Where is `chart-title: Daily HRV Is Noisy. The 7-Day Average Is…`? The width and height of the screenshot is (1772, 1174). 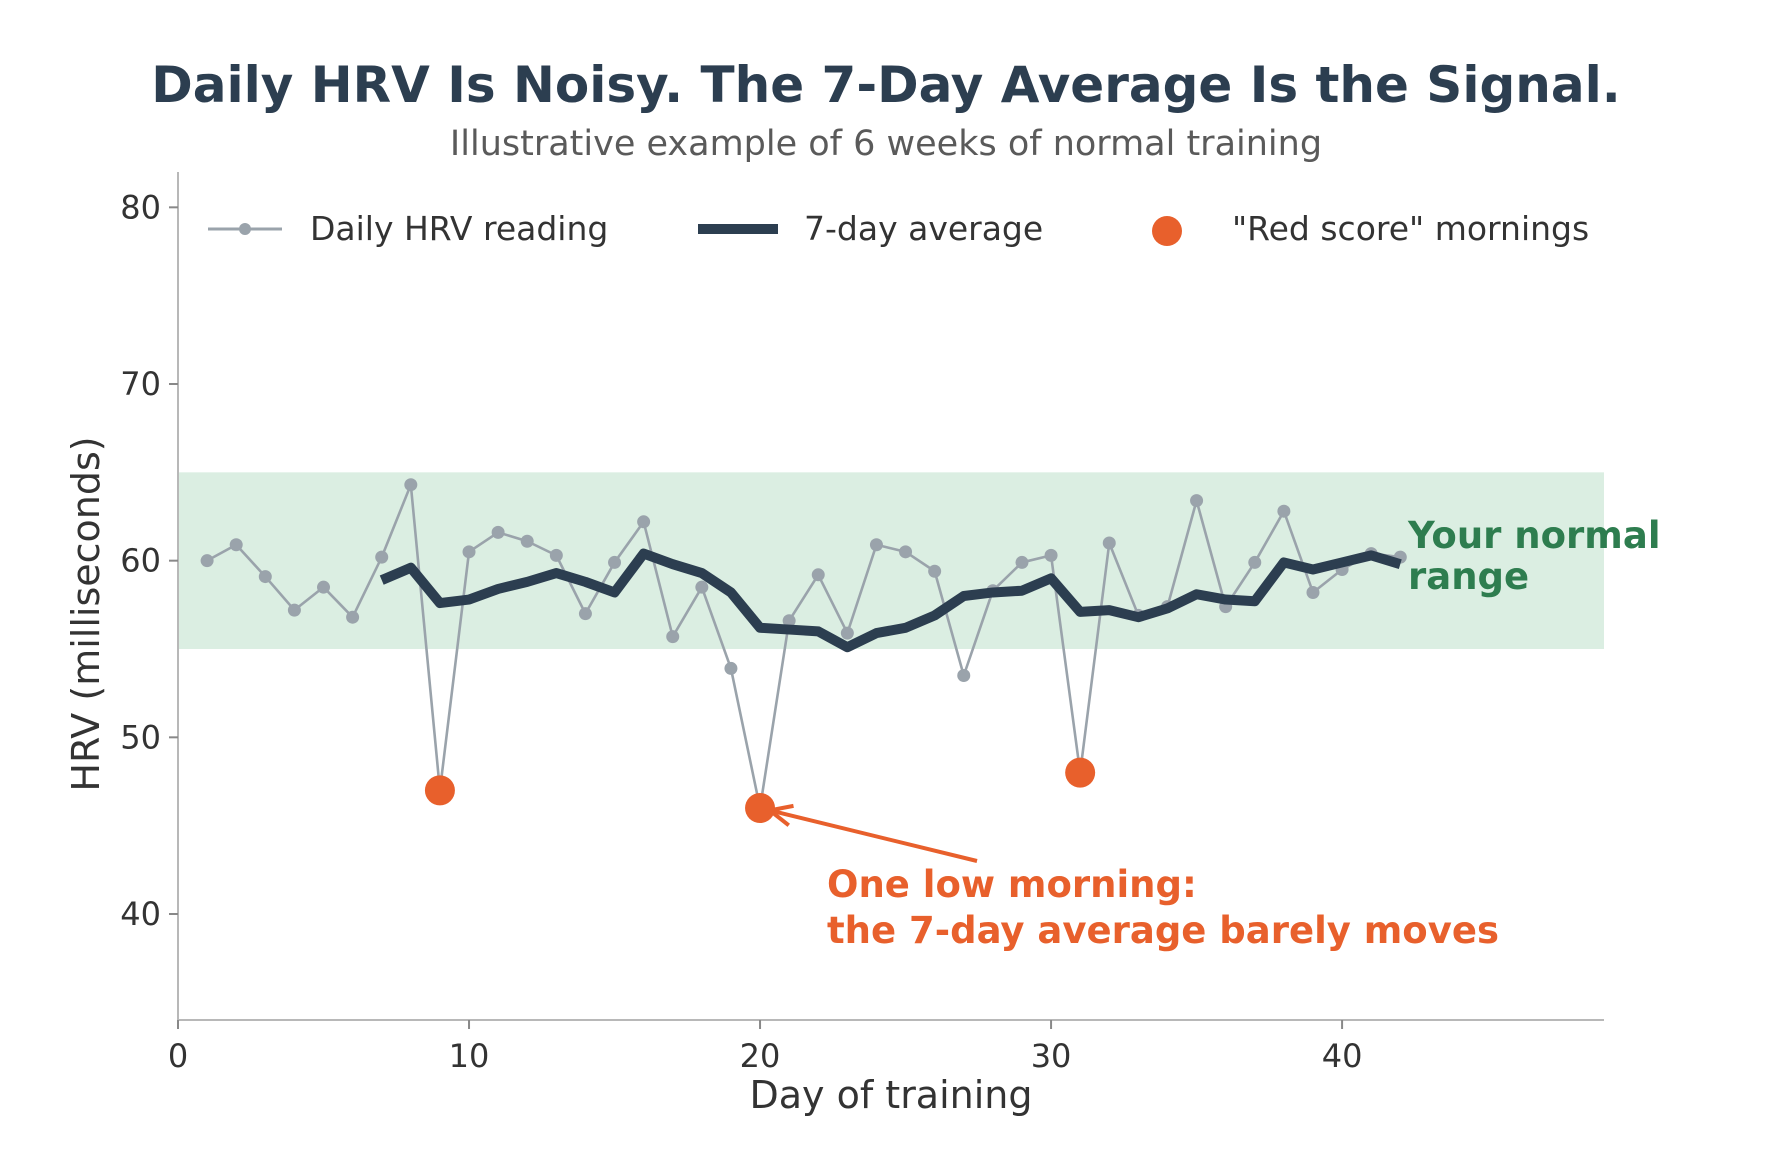 chart-title: Daily HRV Is Noisy. The 7-Day Average Is… is located at coordinates (885, 85).